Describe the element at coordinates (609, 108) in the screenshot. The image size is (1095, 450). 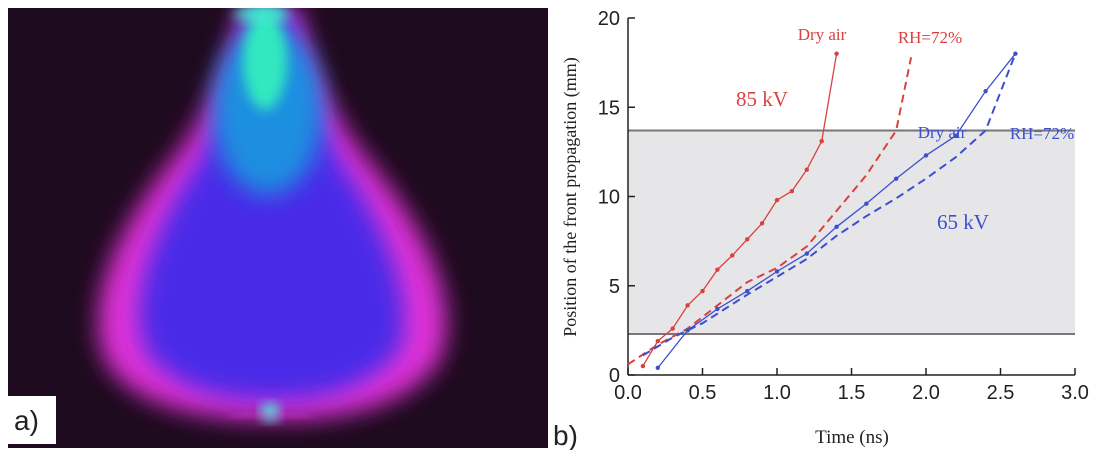
I see `y-tick-label: 15` at that location.